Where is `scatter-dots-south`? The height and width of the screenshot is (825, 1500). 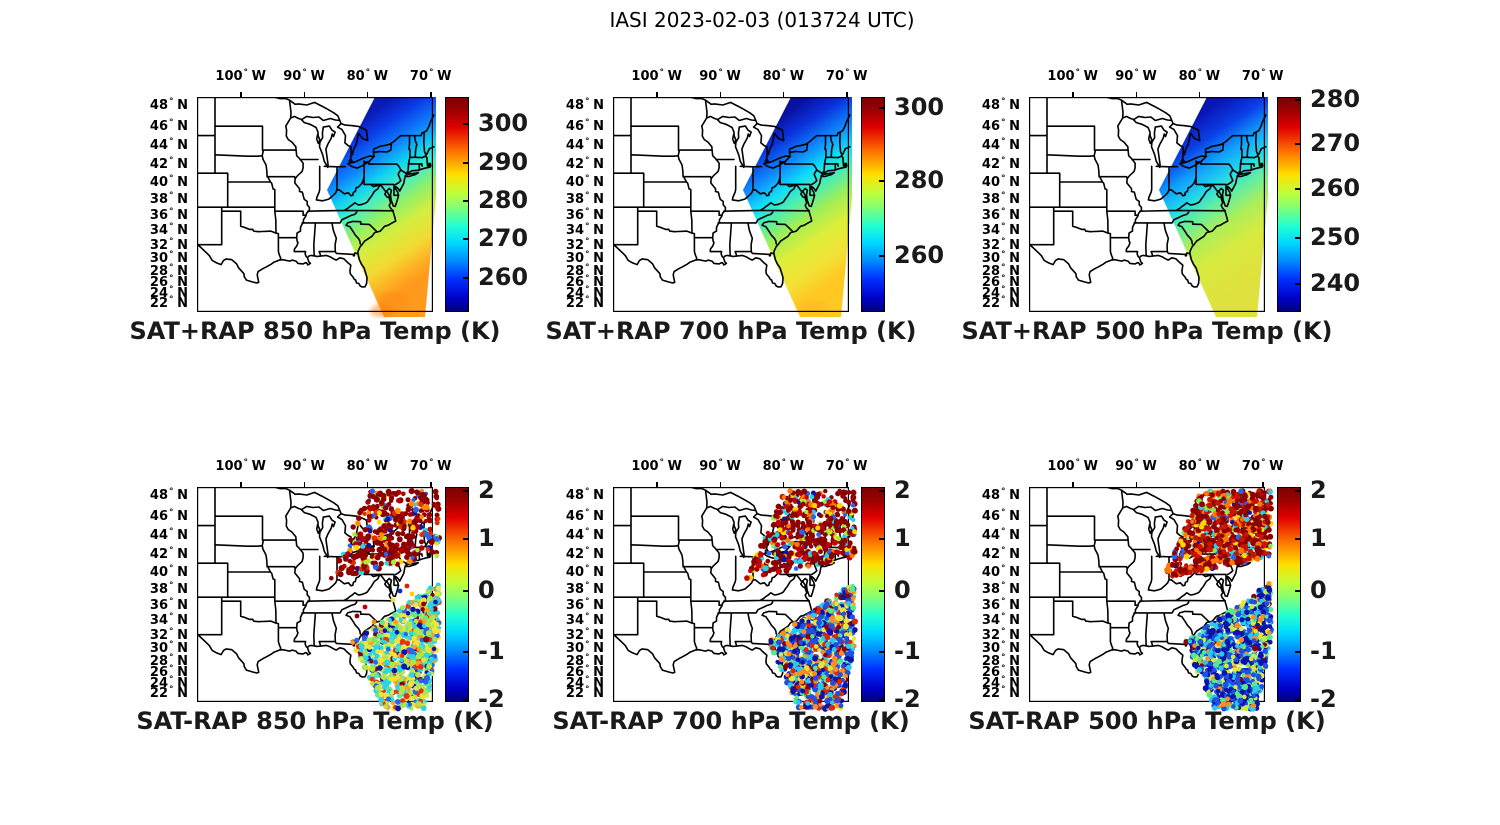
scatter-dots-south is located at coordinates (1228, 646).